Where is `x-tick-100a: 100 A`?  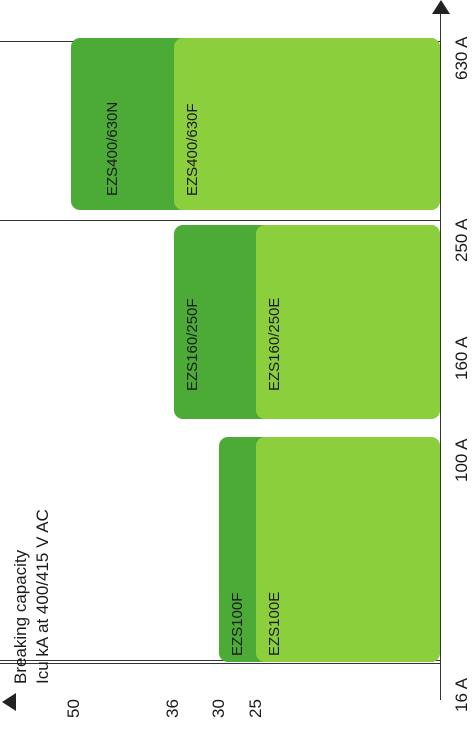
x-tick-100a: 100 A is located at coordinates (461, 460).